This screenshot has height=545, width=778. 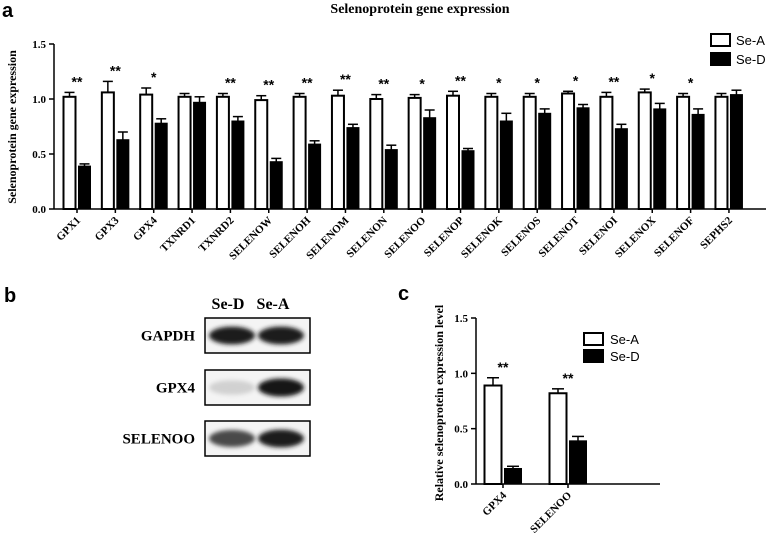 I want to click on blot-row-label: SELENOO, so click(x=158, y=440).